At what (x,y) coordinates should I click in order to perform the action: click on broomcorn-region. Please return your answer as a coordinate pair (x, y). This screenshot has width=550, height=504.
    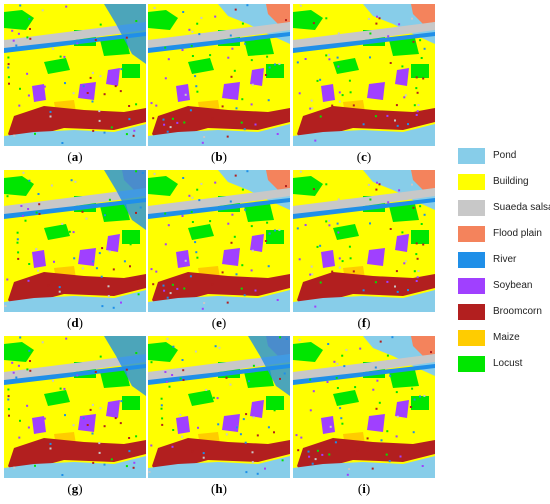
    Looking at the image, I should click on (77, 126).